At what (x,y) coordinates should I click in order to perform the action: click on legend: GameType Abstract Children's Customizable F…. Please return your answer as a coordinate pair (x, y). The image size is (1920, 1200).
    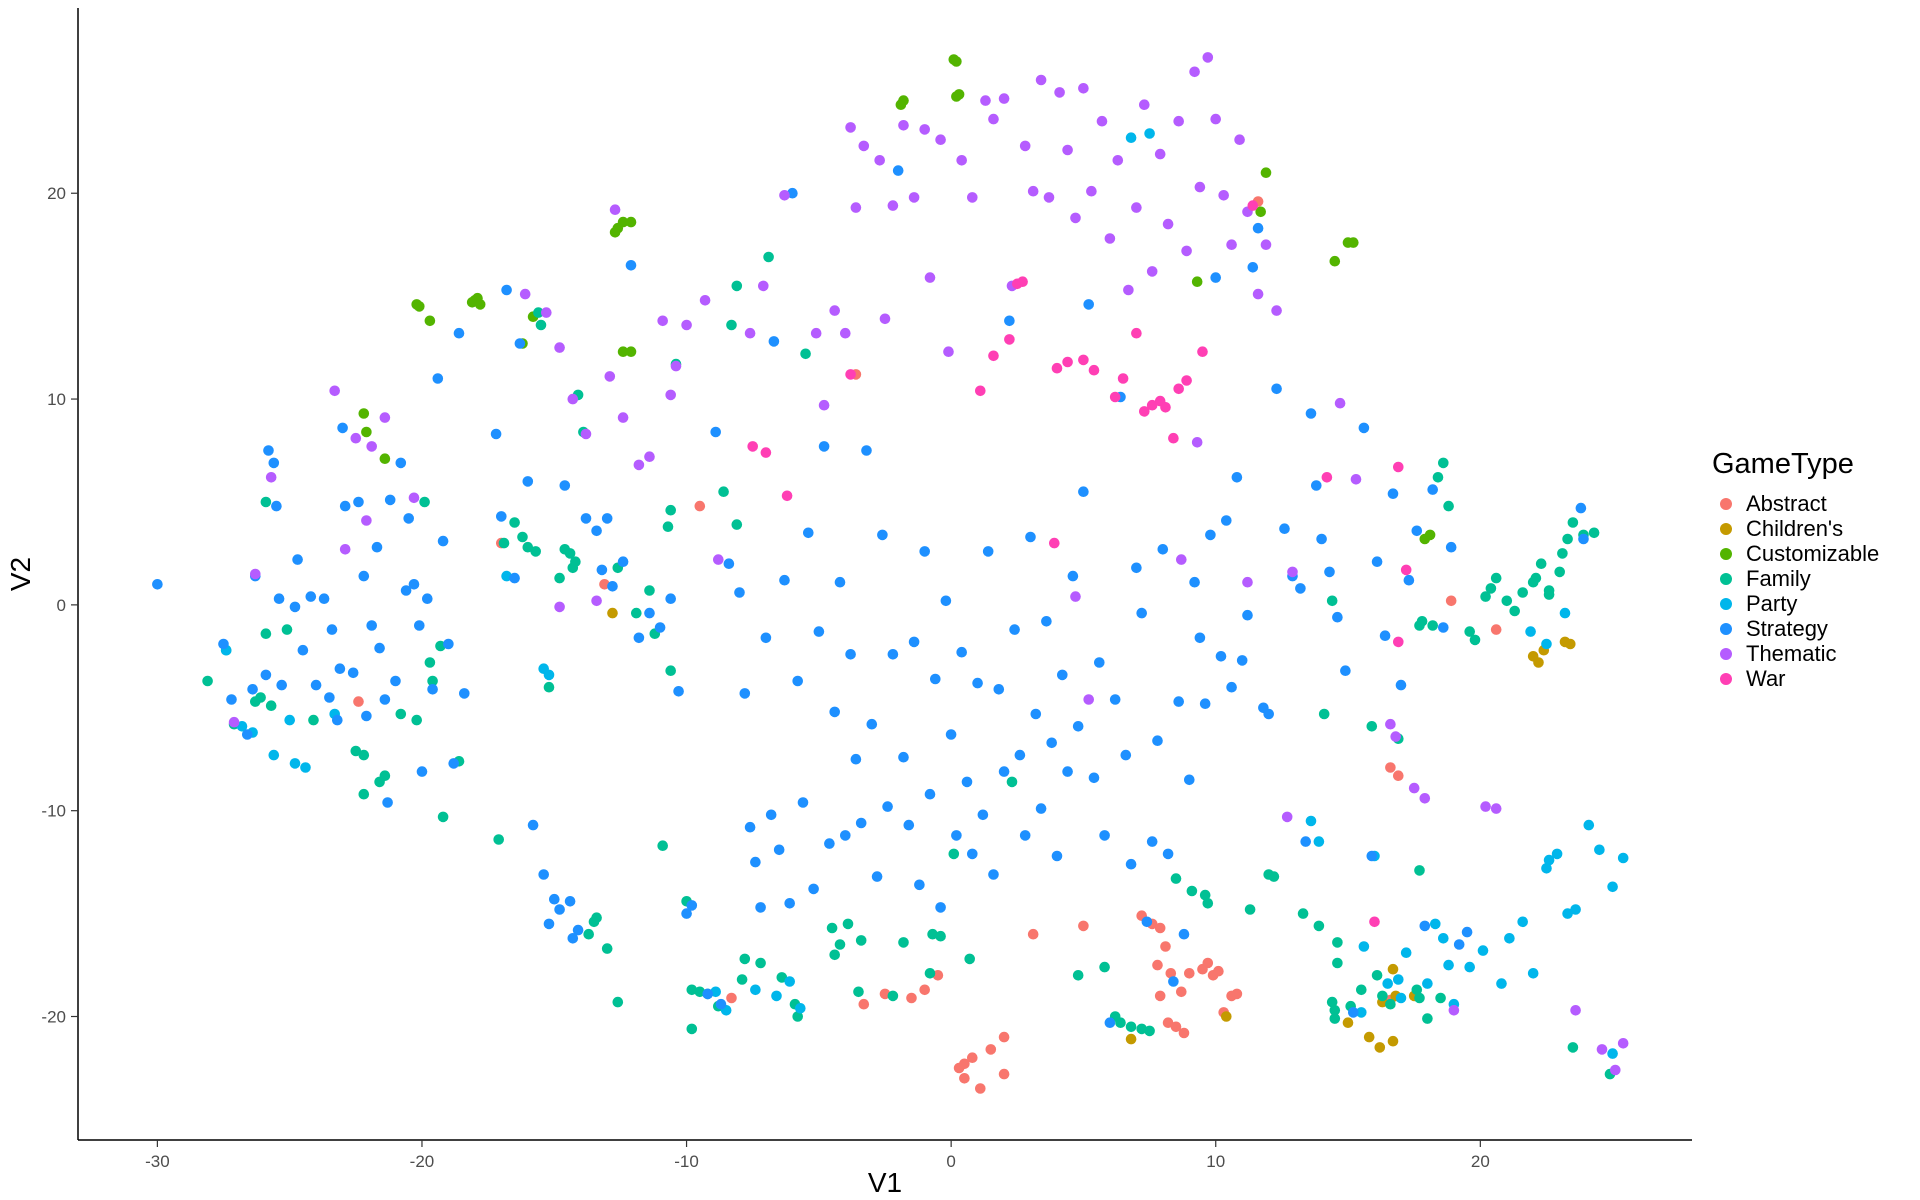
    Looking at the image, I should click on (1795, 569).